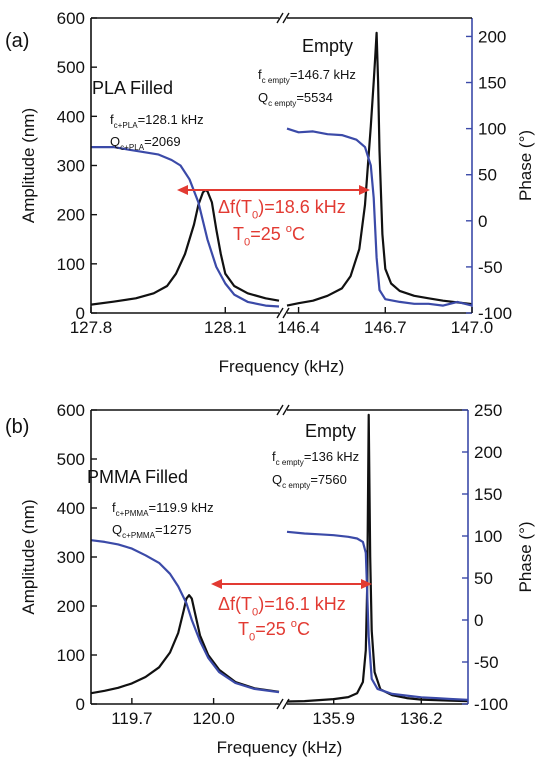 The image size is (539, 760). I want to click on filled-resonance-label-part: c+PMMA, so click(132, 513).